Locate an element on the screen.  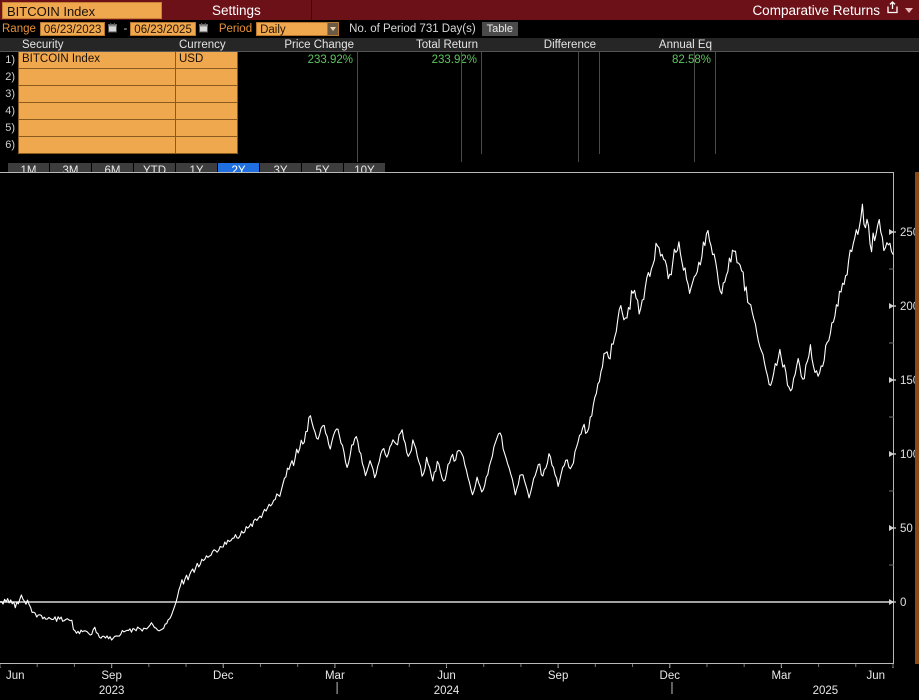
table-row: 2) is located at coordinates (459, 77).